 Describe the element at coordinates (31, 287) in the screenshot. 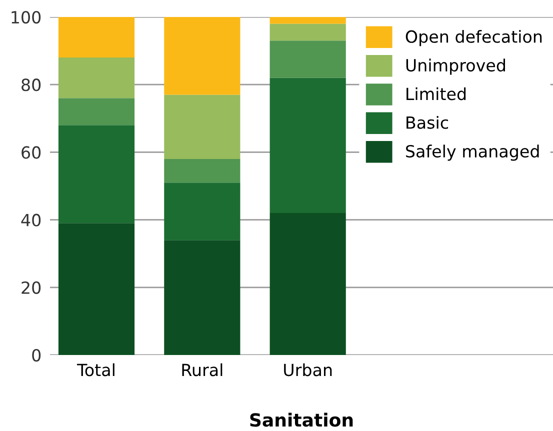

I see `y-tick-label: 20` at that location.